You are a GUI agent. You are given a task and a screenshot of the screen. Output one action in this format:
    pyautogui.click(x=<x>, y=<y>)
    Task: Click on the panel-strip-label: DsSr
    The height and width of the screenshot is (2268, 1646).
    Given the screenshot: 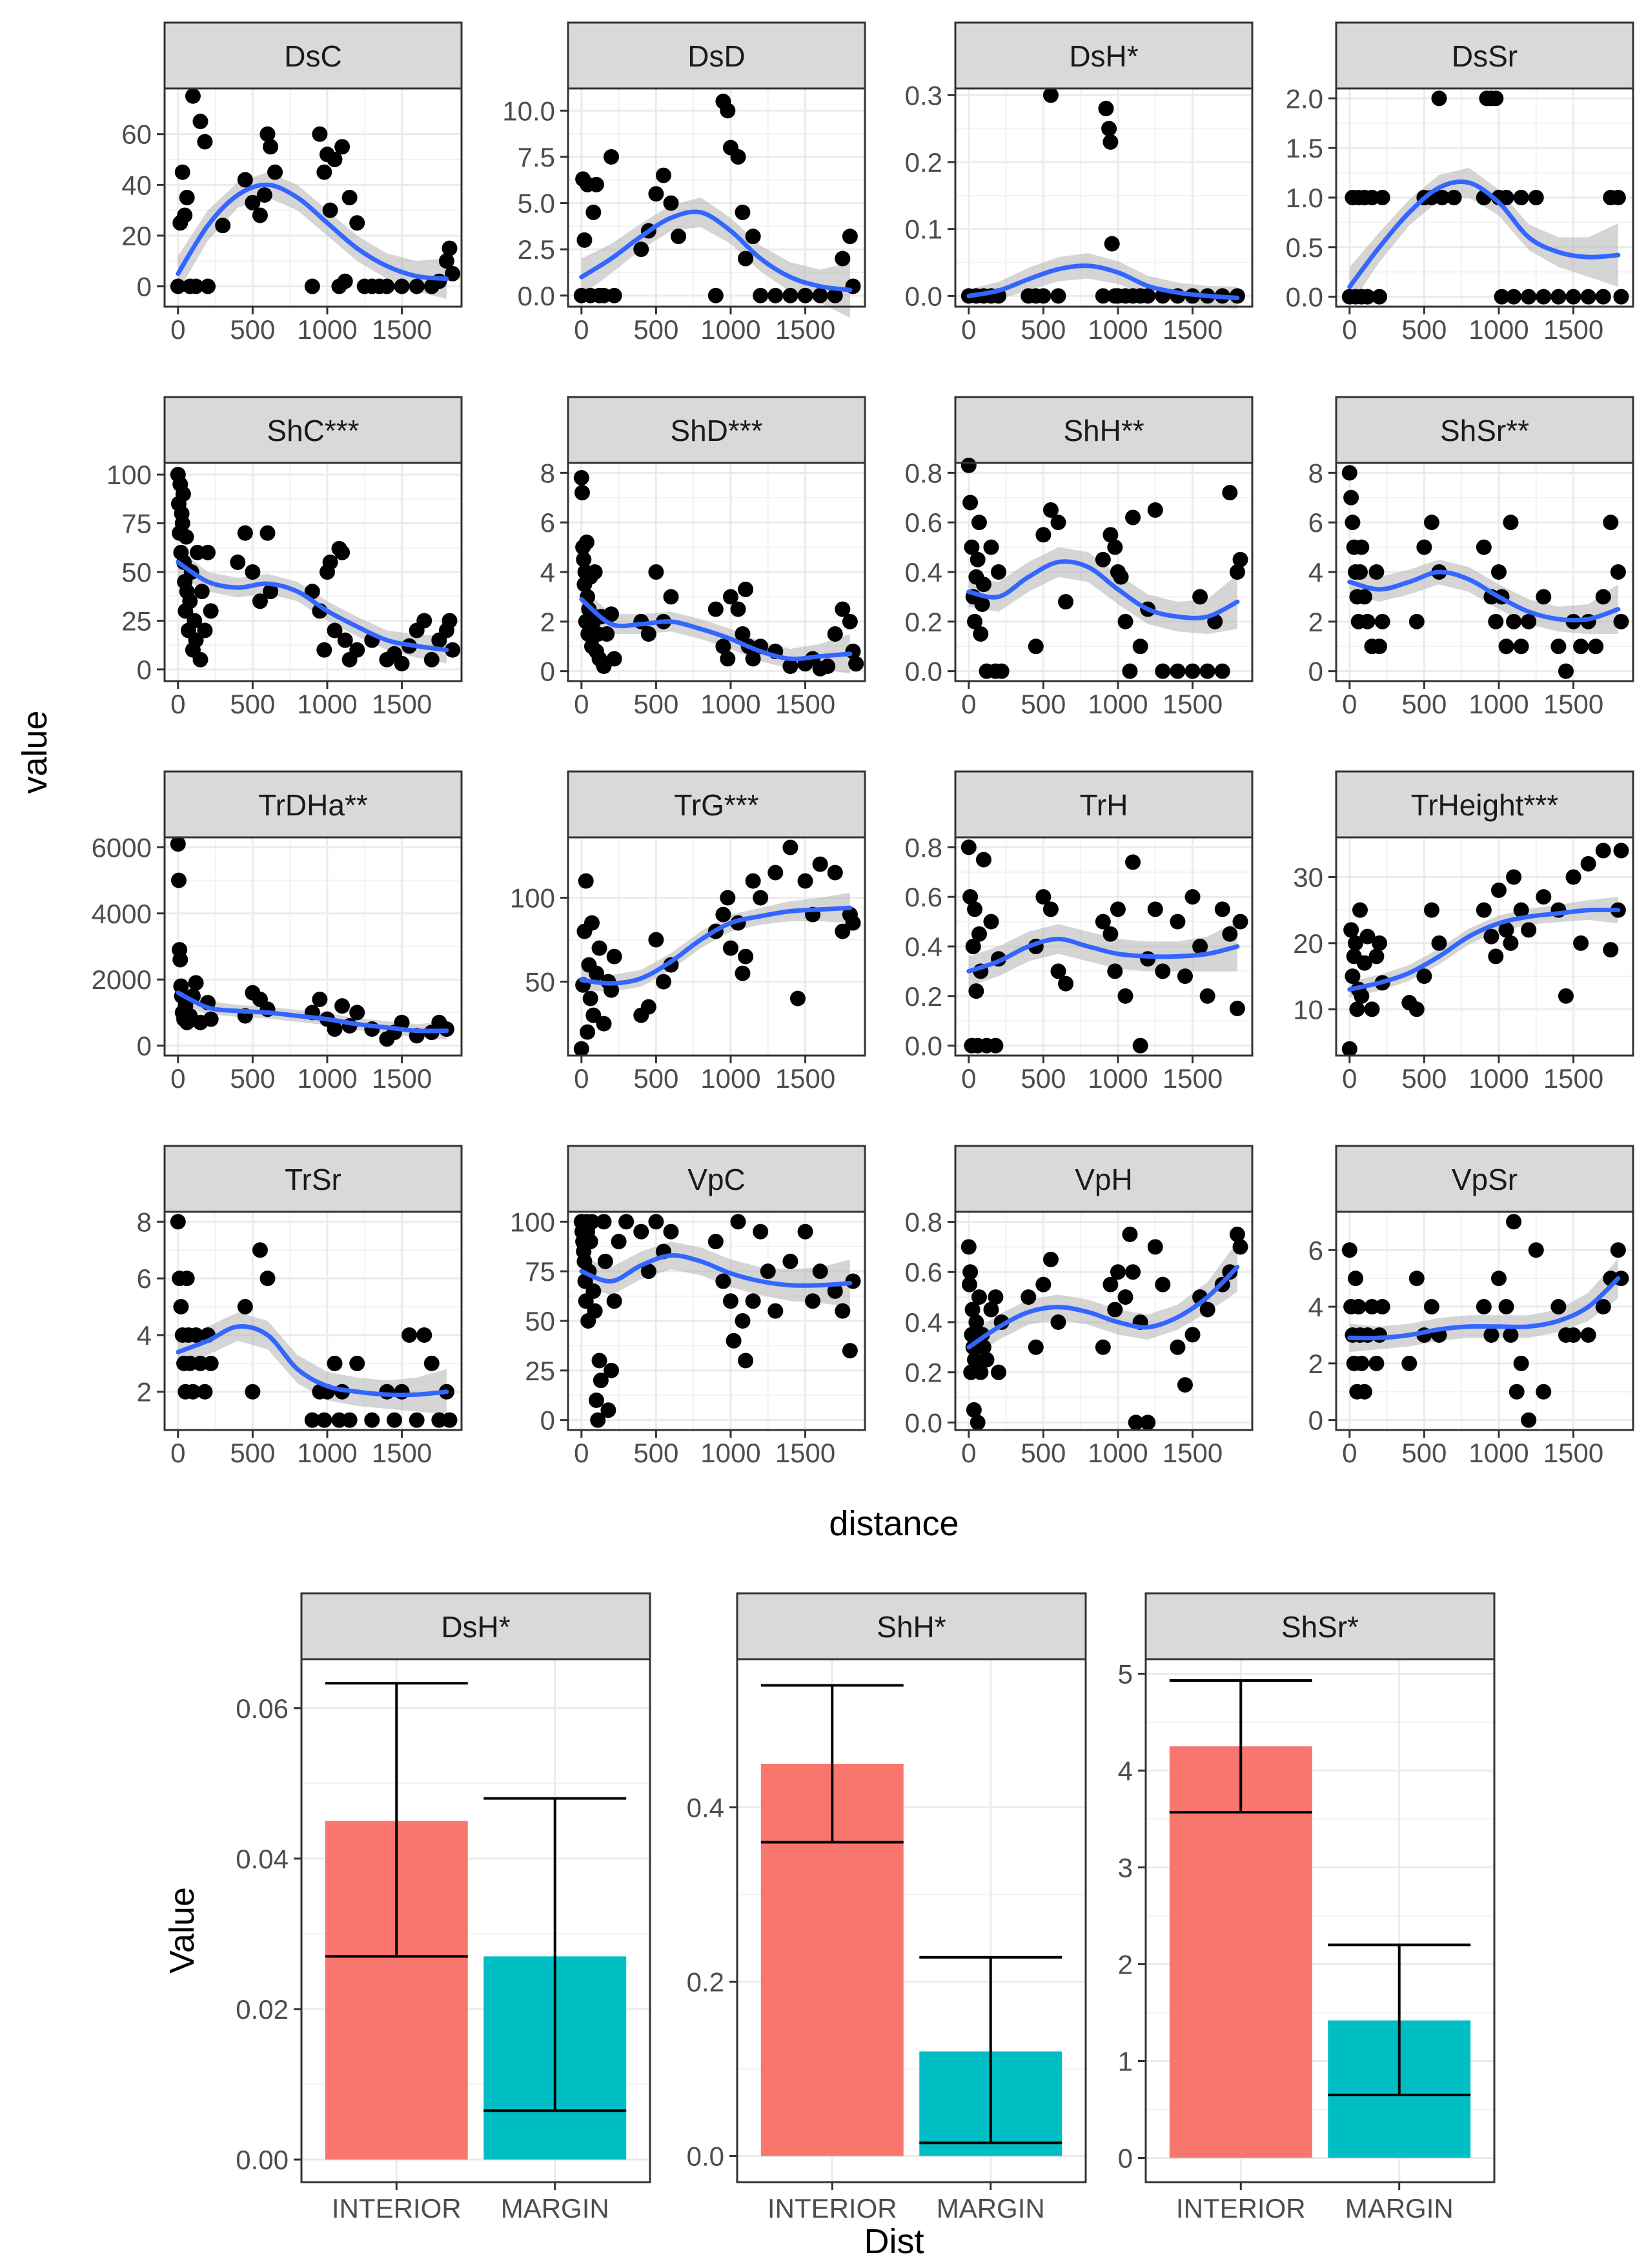 What is the action you would take?
    pyautogui.click(x=1485, y=56)
    